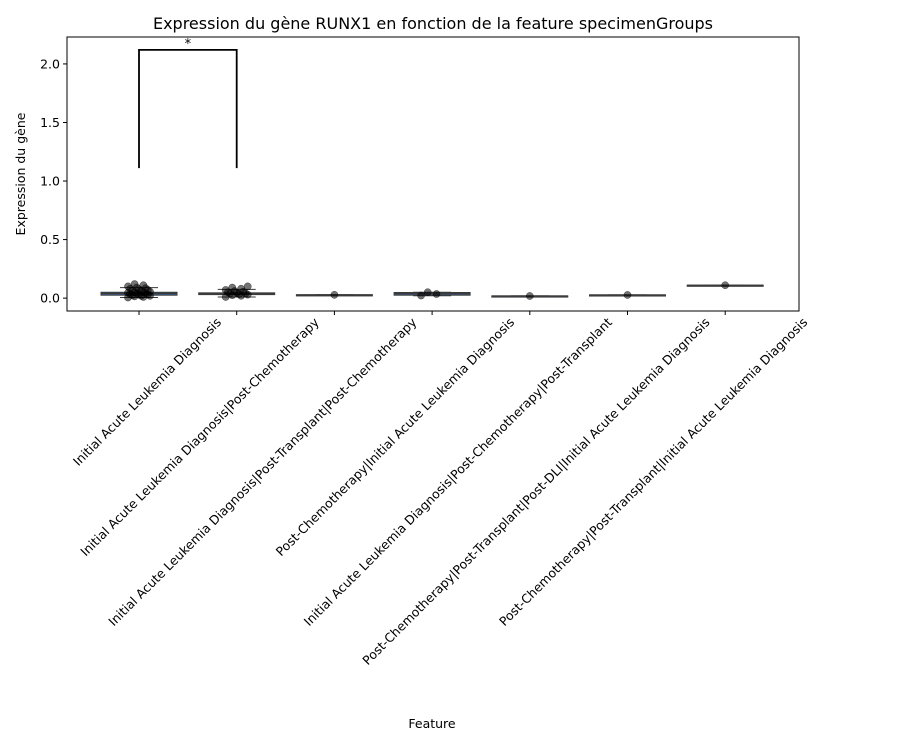 The width and height of the screenshot is (906, 746). What do you see at coordinates (188, 44) in the screenshot?
I see `significance-label: *` at bounding box center [188, 44].